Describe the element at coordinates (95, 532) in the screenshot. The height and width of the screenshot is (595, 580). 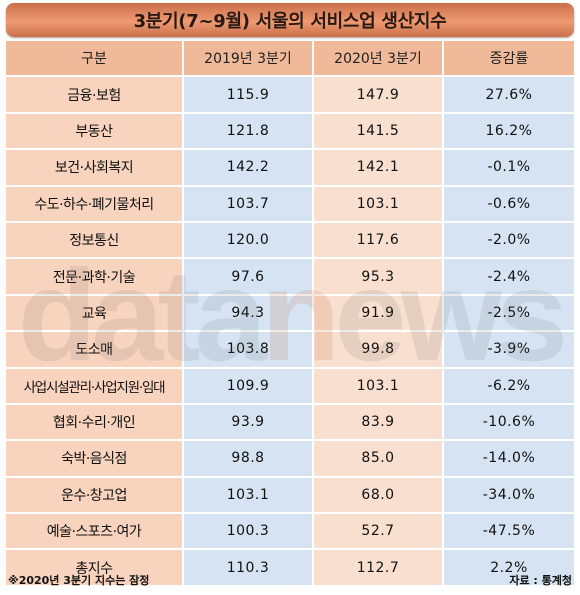
I see `category-cell: 예술·스포츠·여가` at that location.